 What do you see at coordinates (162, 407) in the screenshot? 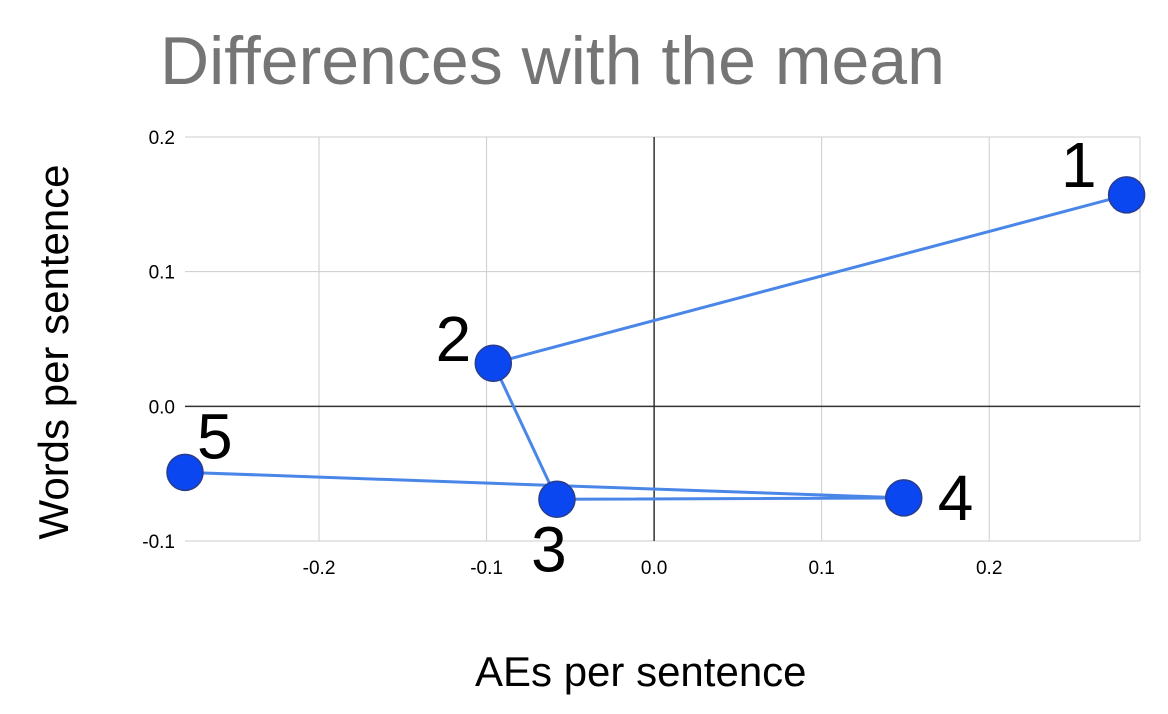
I see `y-tick-label: 0.0` at bounding box center [162, 407].